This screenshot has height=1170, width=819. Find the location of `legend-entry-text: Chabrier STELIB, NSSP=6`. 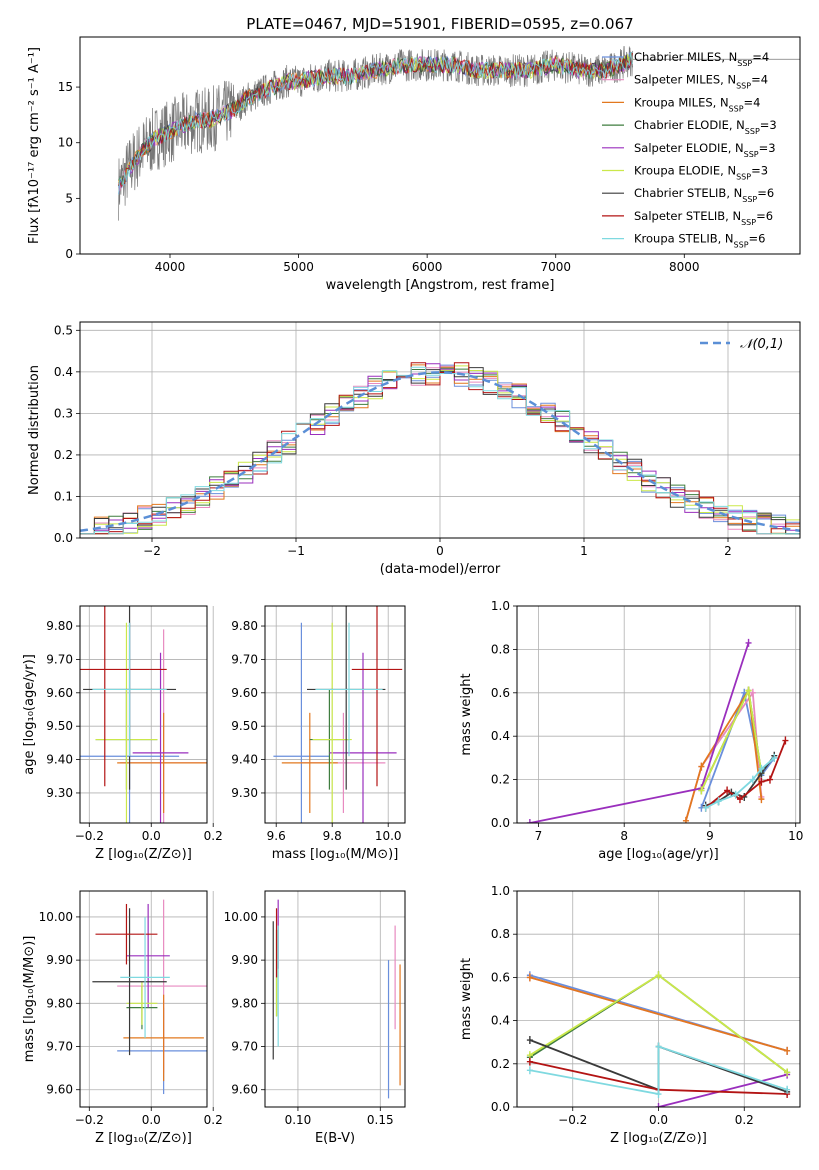

legend-entry-text: Chabrier STELIB, NSSP=6 is located at coordinates (704, 195).